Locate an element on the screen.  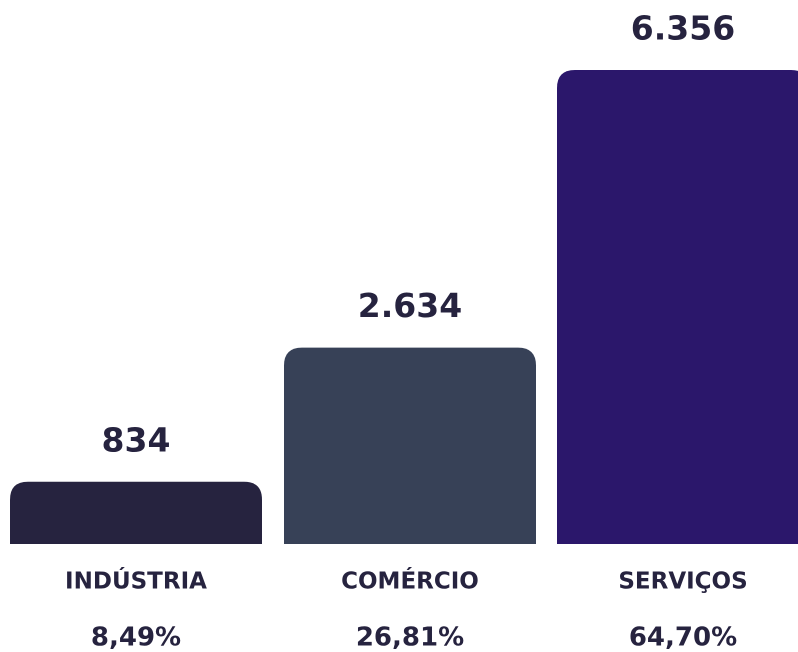
share-label: 64,70% is located at coordinates (683, 637).